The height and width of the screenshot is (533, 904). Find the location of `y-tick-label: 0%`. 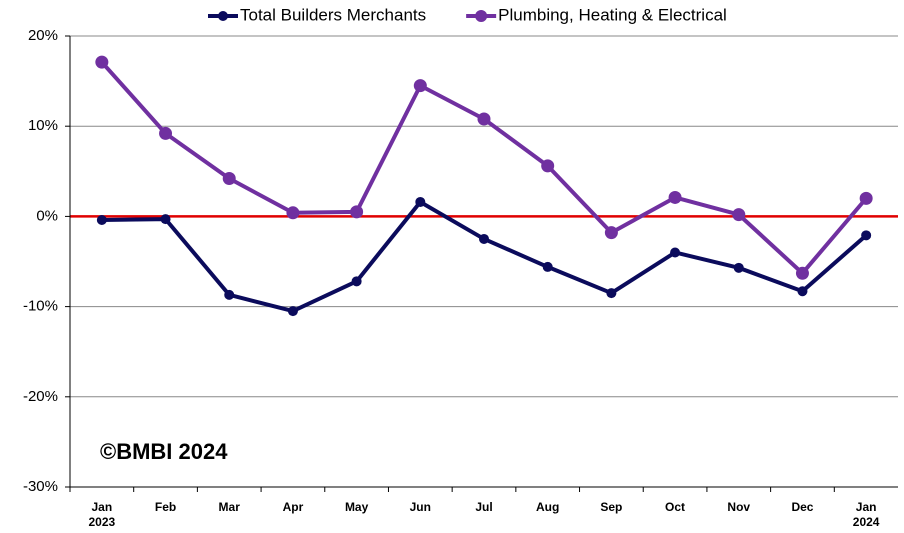

y-tick-label: 0% is located at coordinates (47, 215).